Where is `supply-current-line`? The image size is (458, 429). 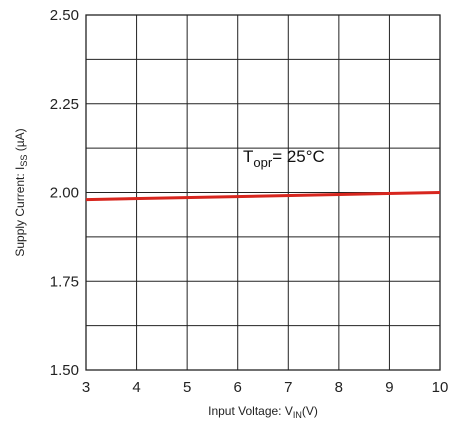
supply-current-line is located at coordinates (263, 196).